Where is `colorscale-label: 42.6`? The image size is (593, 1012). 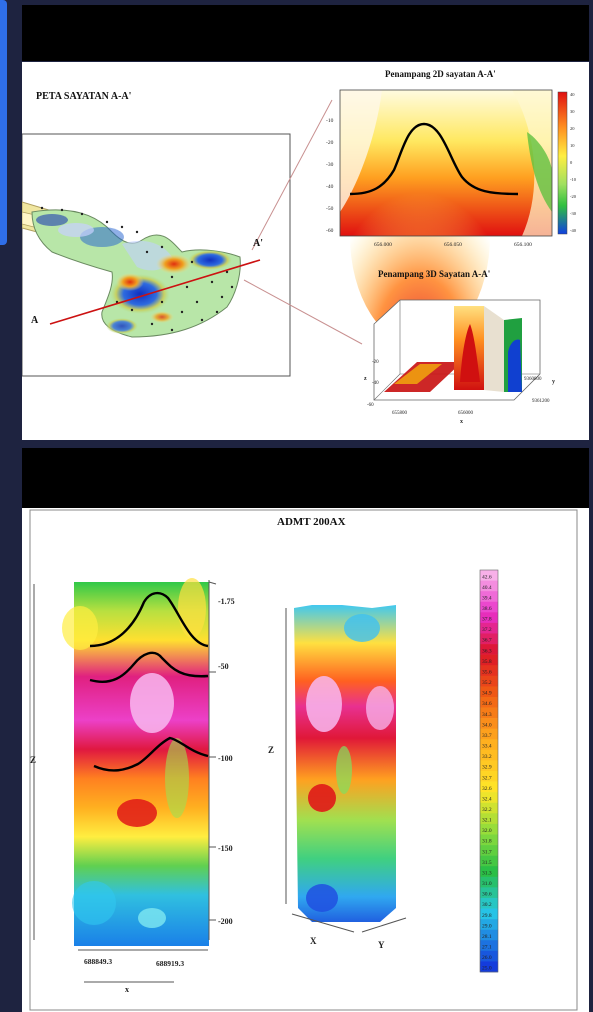 colorscale-label: 42.6 is located at coordinates (487, 577).